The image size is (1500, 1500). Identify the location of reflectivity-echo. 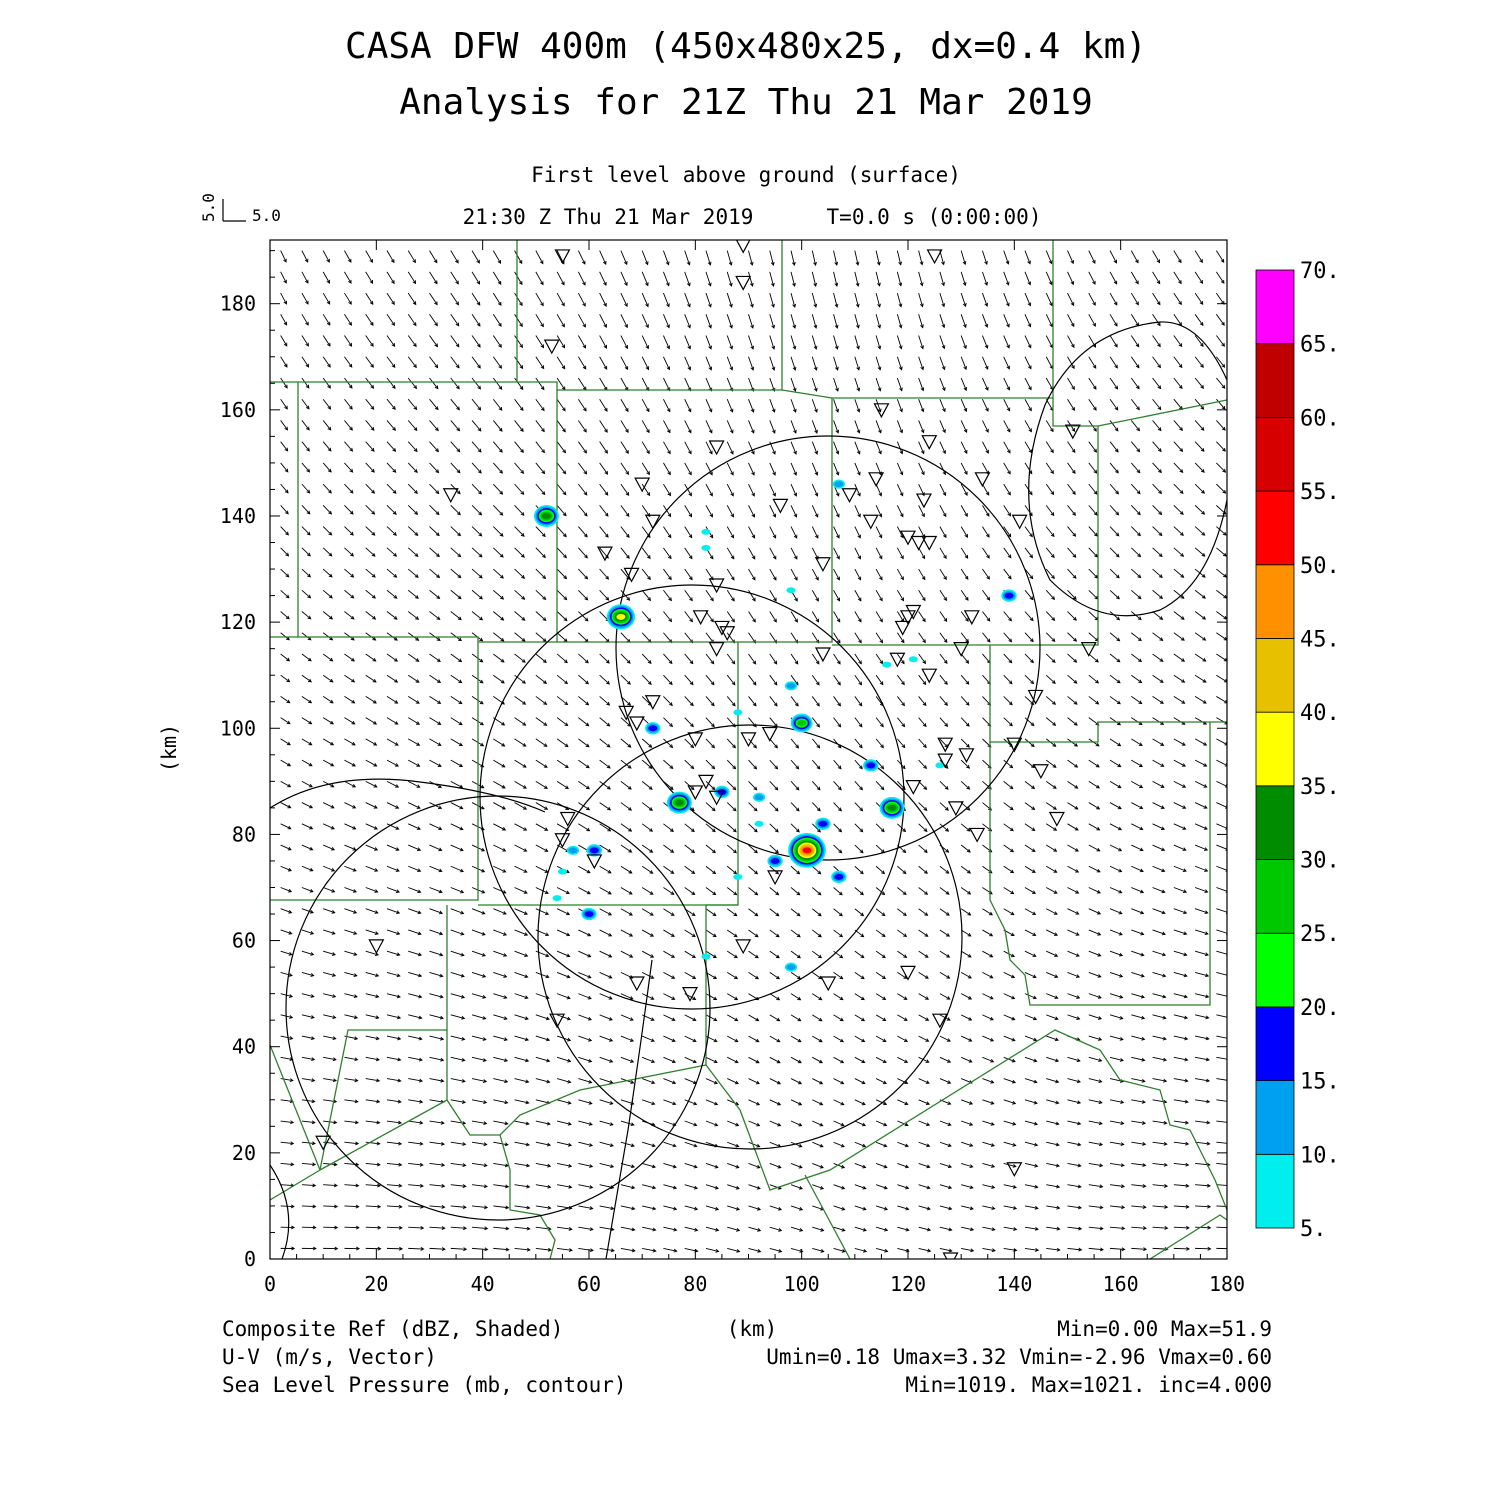
(589, 914).